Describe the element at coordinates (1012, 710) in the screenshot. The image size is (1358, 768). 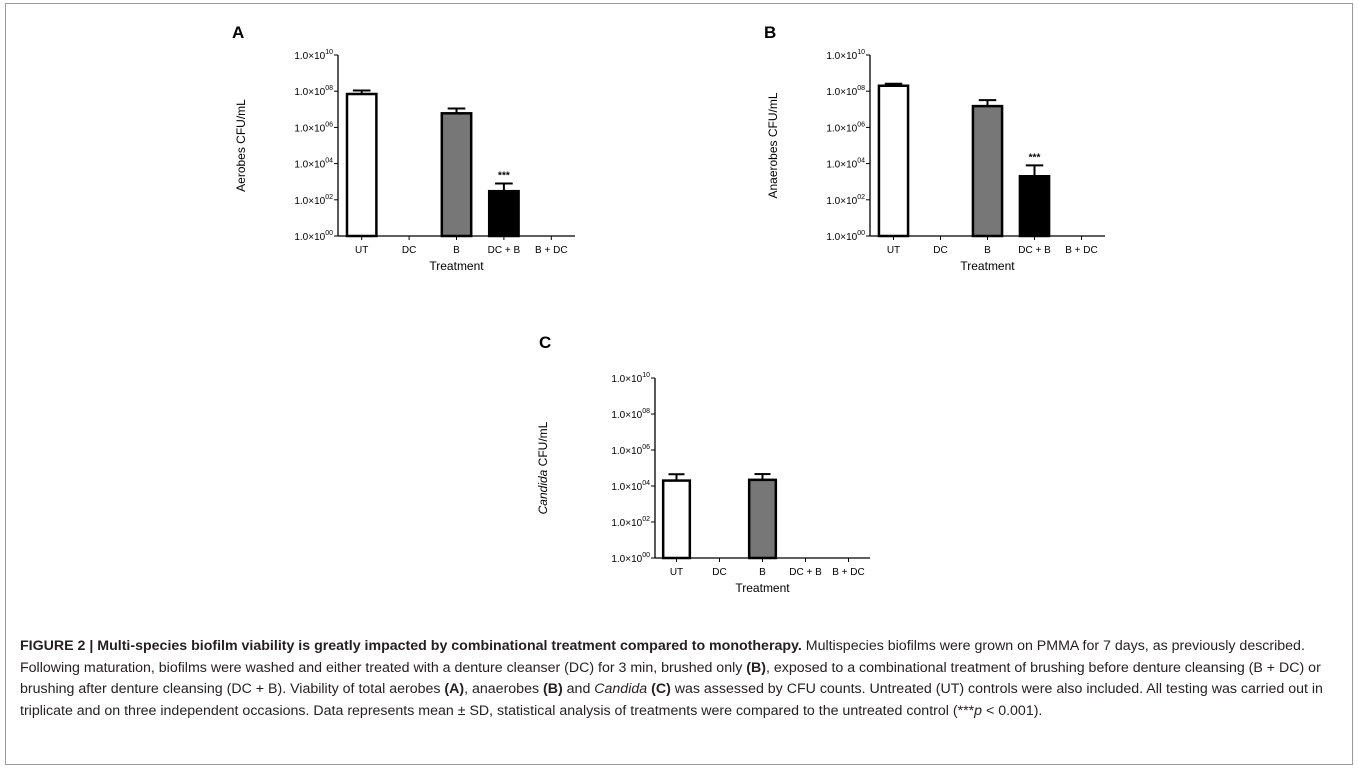
I see `caption-text-7: < 0.001).` at that location.